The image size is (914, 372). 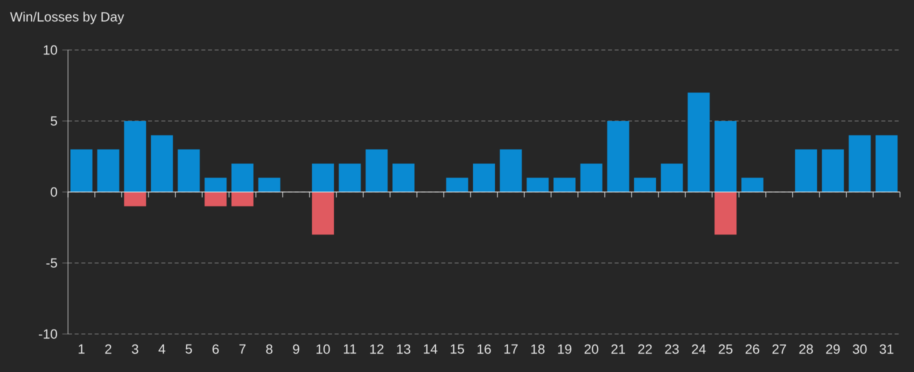 What do you see at coordinates (645, 349) in the screenshot?
I see `x-tick-label: 22` at bounding box center [645, 349].